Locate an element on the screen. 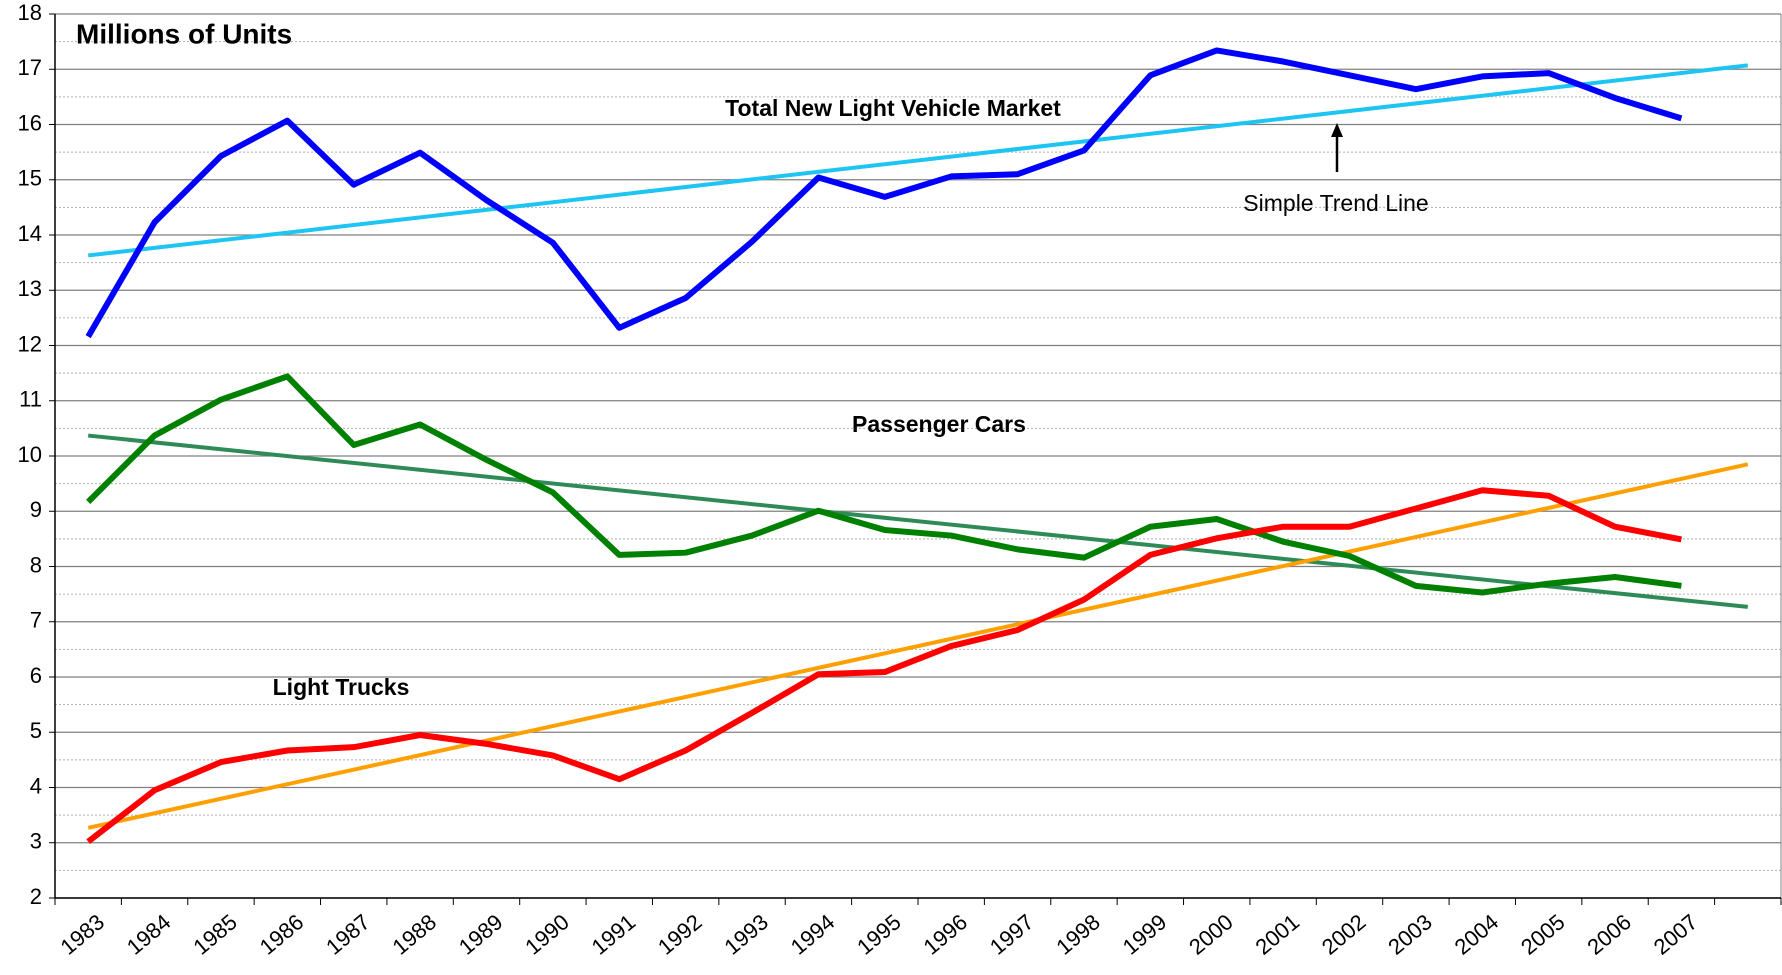  y-tick-label: 16 is located at coordinates (30, 122).